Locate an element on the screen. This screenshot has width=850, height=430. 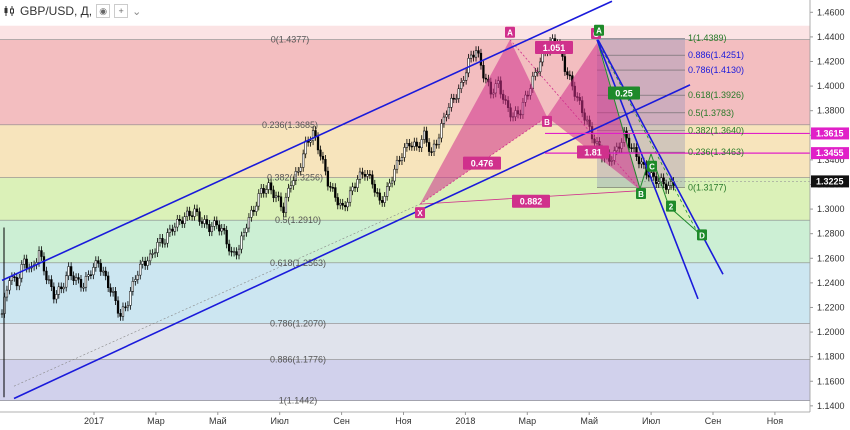
time-tick-label: 2018 is located at coordinates (465, 421).